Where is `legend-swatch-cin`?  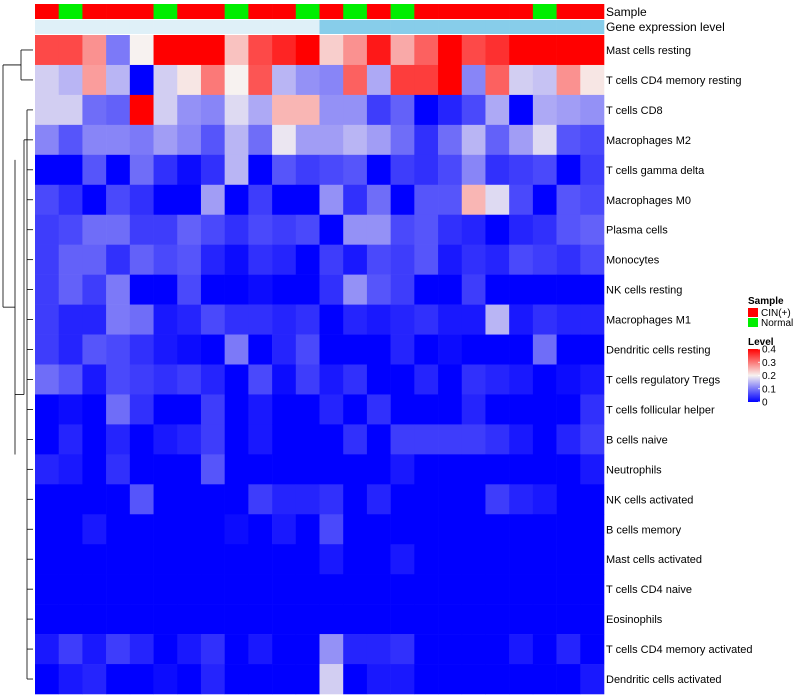 legend-swatch-cin is located at coordinates (753, 312).